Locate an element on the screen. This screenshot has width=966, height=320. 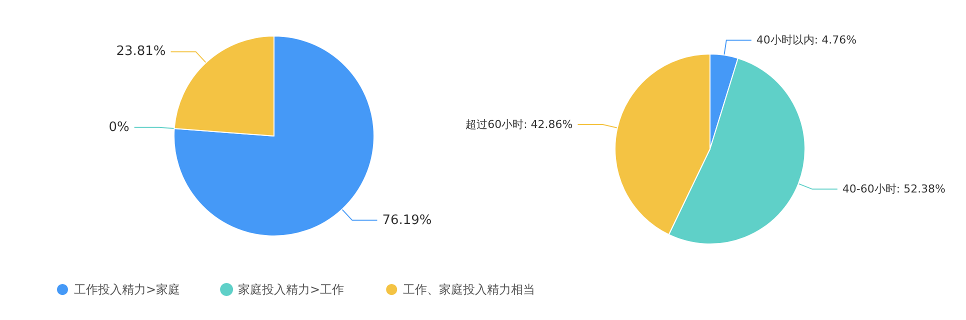
legend-label: 工作、家庭投入精力相当 is located at coordinates (469, 289).